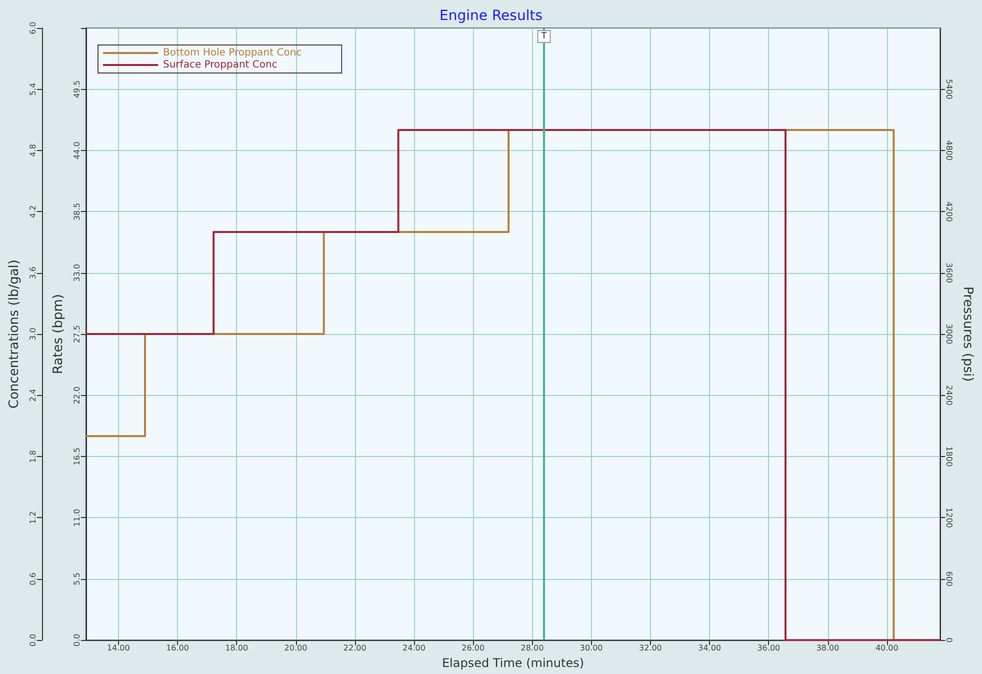 The width and height of the screenshot is (982, 674). What do you see at coordinates (118, 648) in the screenshot?
I see `x-tick-label: 14.00` at bounding box center [118, 648].